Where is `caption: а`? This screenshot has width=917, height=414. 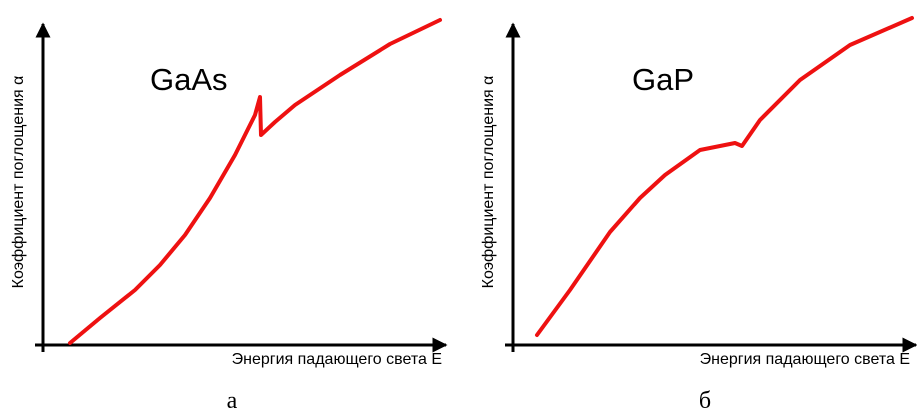 caption: а is located at coordinates (232, 401).